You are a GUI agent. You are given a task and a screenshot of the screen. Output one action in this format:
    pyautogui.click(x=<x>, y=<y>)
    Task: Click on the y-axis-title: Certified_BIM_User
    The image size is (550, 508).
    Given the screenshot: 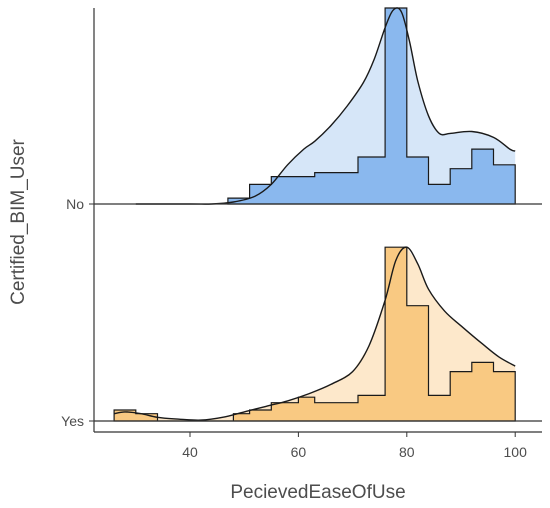 What is the action you would take?
    pyautogui.click(x=18, y=221)
    